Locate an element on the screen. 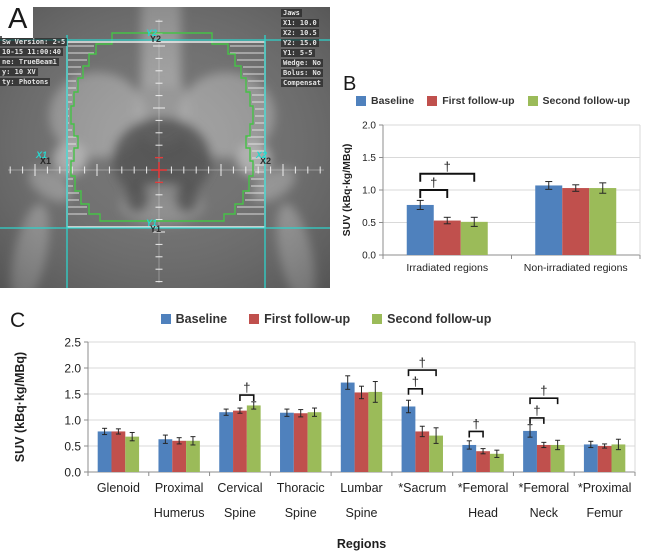 The height and width of the screenshot is (554, 647). overlay-text-line: Bolus: No is located at coordinates (302, 73).